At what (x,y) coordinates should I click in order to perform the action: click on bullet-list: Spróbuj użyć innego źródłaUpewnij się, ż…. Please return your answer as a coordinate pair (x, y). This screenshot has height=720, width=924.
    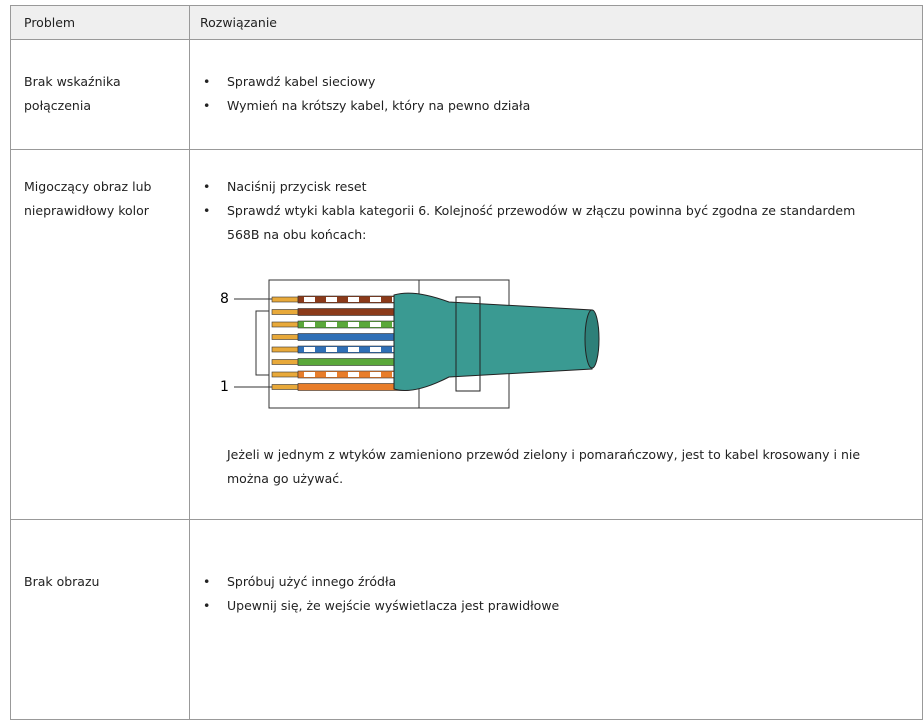
    Looking at the image, I should click on (561, 594).